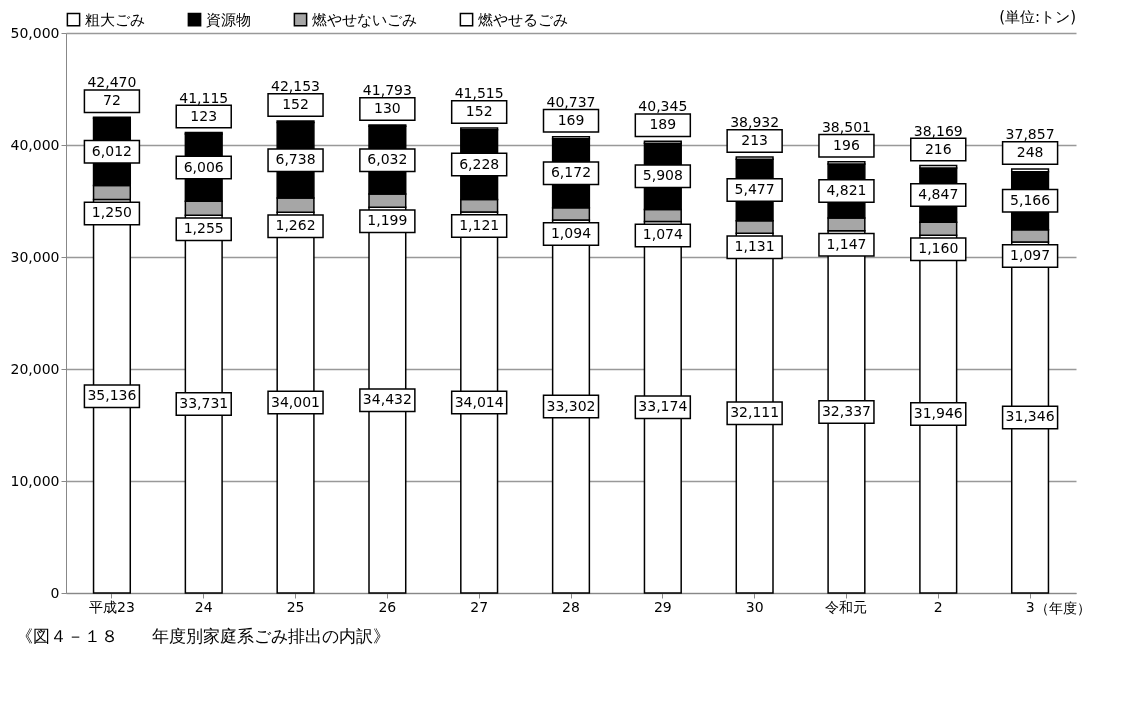 The height and width of the screenshot is (721, 1135). Describe the element at coordinates (755, 412) in the screenshot. I see `data-label: 32,111` at that location.